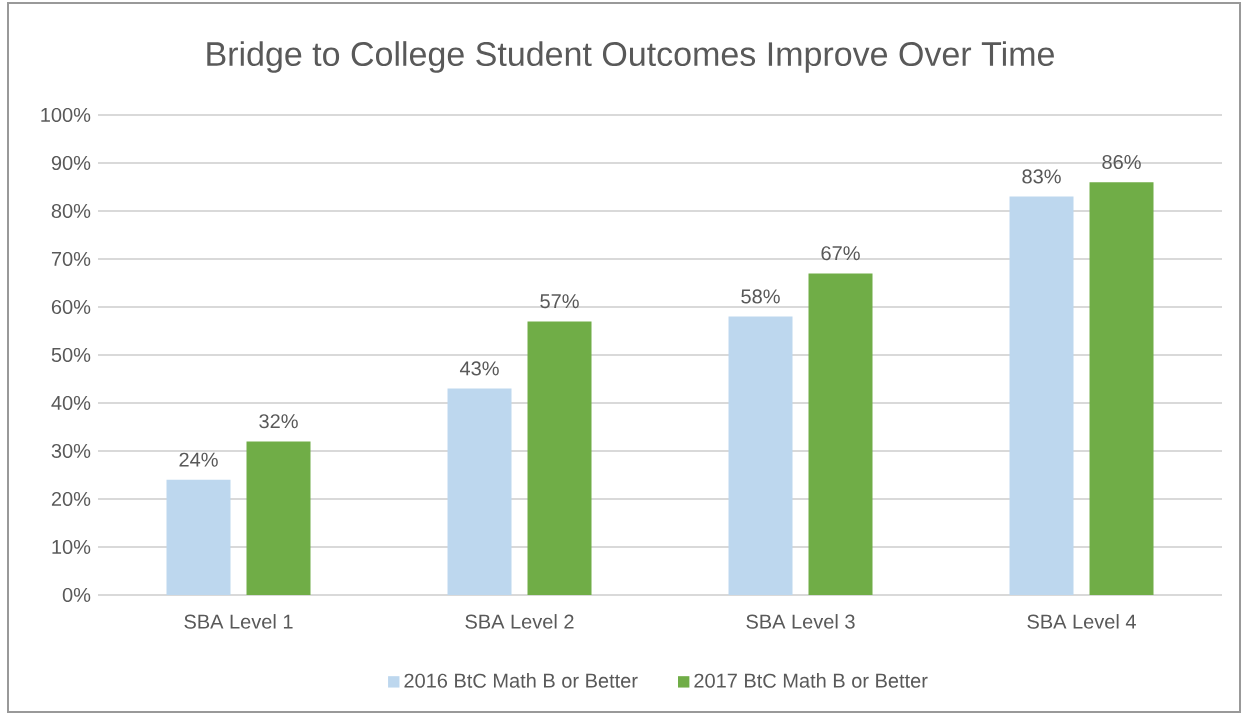 The width and height of the screenshot is (1246, 715). Describe the element at coordinates (71, 499) in the screenshot. I see `y-tick-label: 20%` at that location.